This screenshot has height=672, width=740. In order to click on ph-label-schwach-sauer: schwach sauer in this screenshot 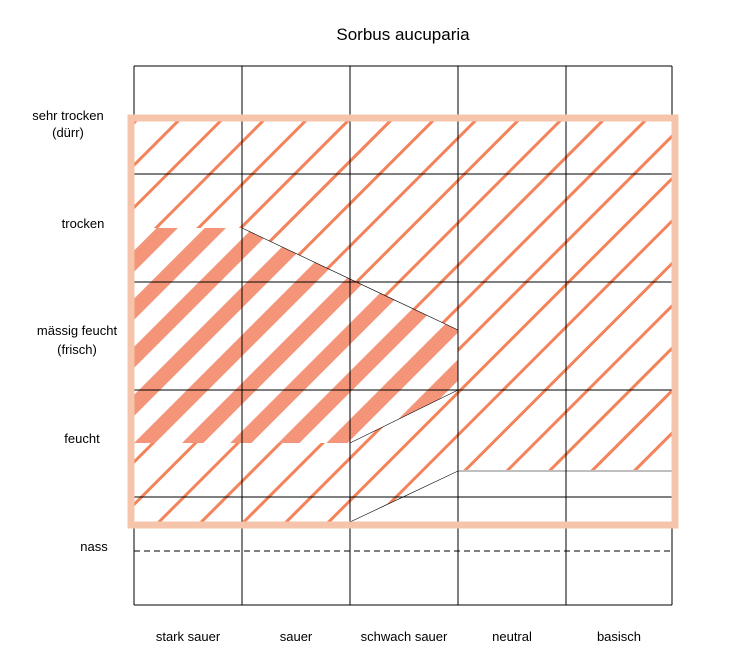, I will do `click(404, 636)`.